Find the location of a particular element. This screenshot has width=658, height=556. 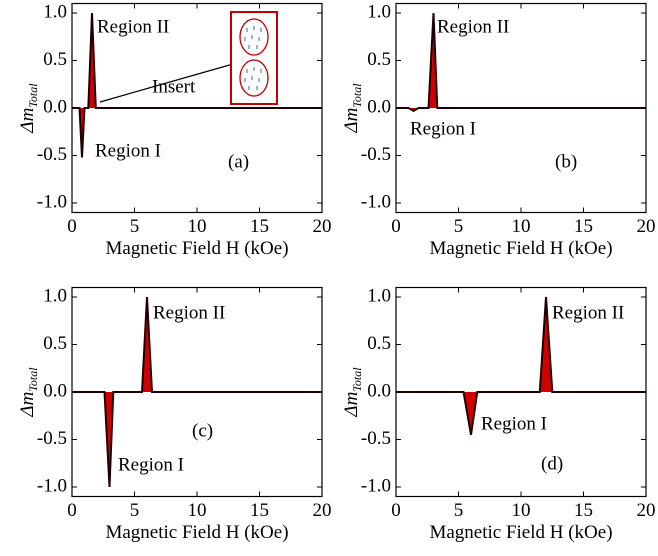

inset-arrow is located at coordinates (170, 81).